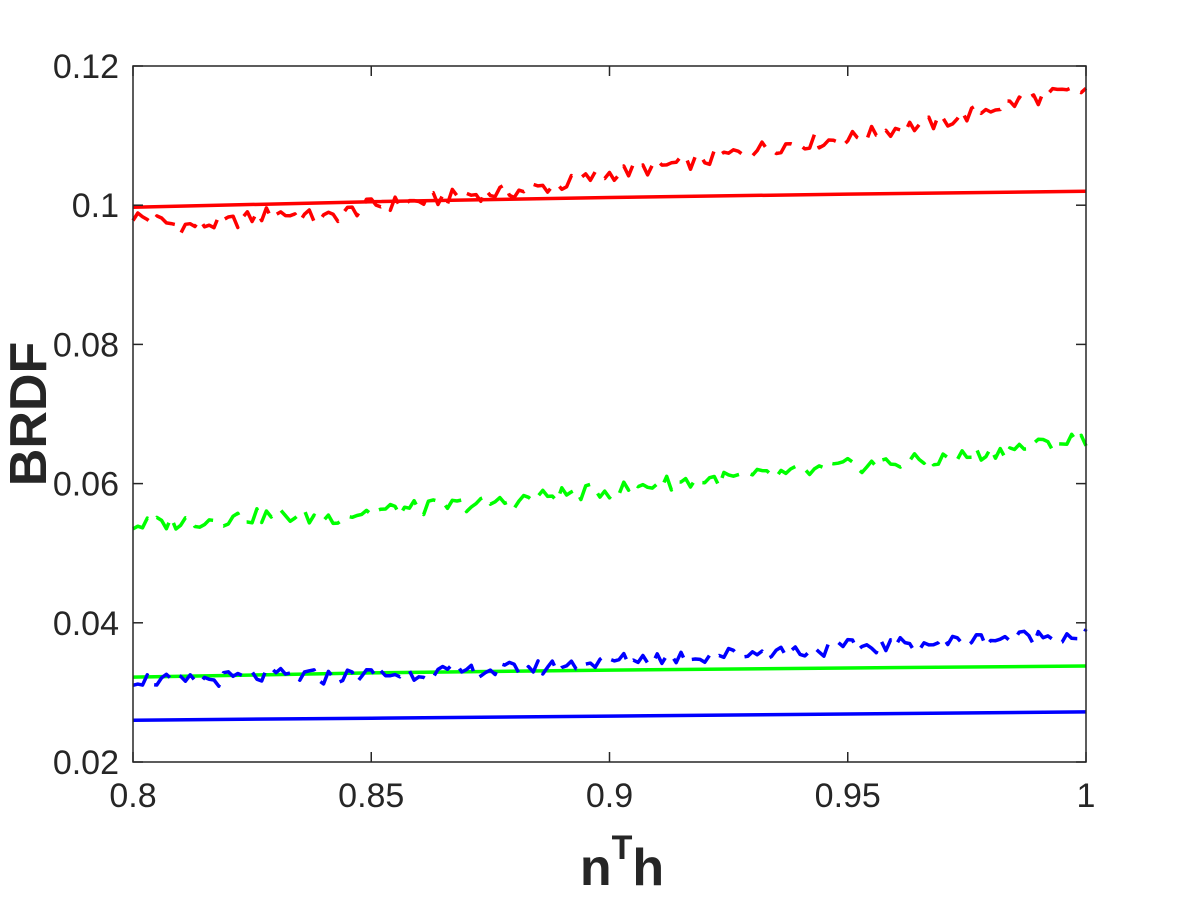  I want to click on x-tick-label: 0.95, so click(848, 796).